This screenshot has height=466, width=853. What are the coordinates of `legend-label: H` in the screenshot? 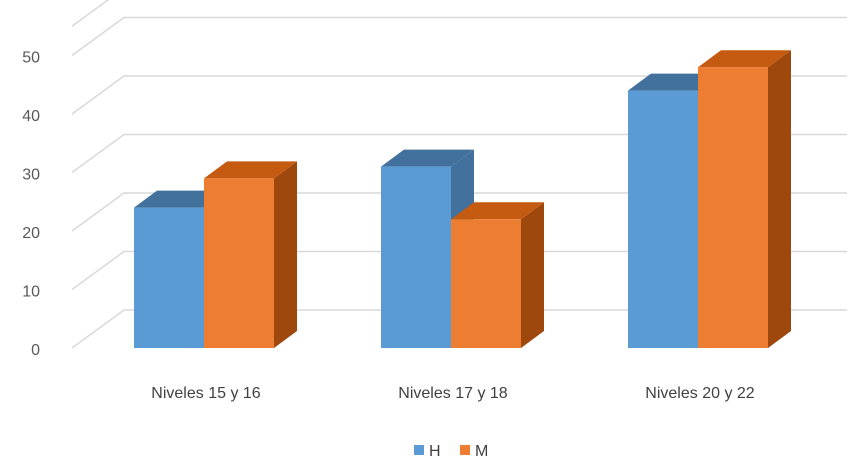 It's located at (435, 451).